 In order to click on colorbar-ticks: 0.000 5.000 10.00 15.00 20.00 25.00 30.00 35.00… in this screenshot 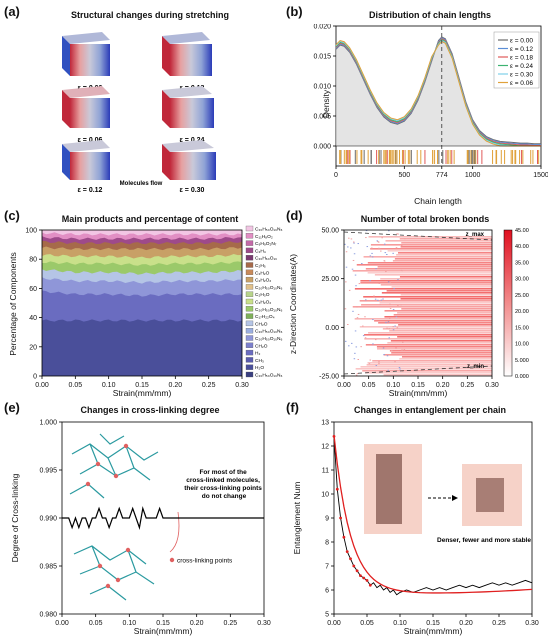, I will do `click(522, 304)`.